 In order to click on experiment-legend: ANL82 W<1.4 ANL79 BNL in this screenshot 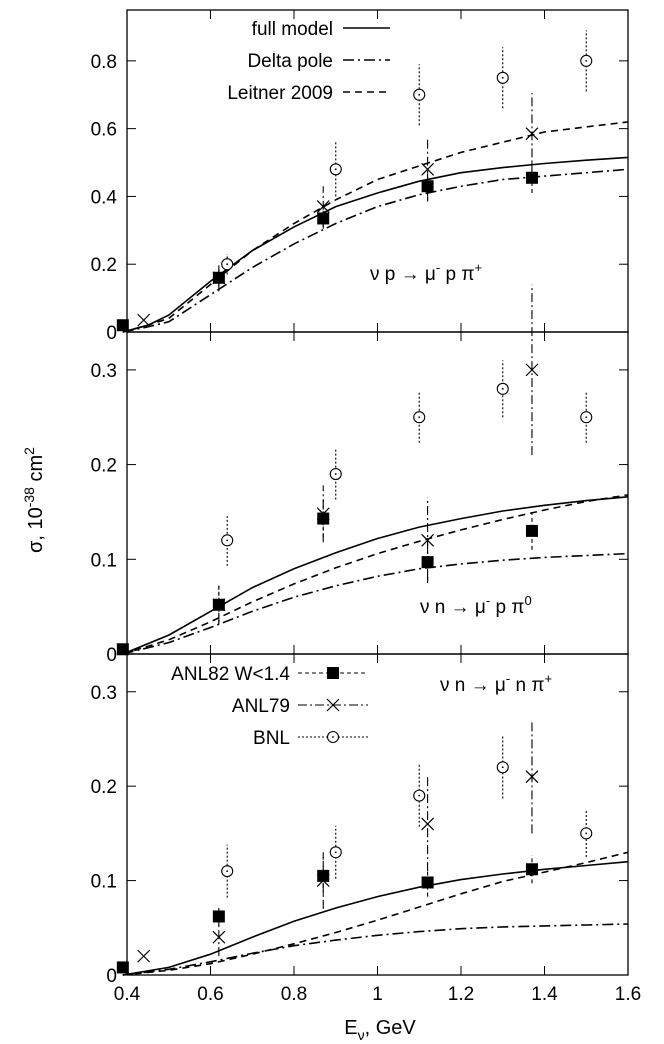, I will do `click(269, 706)`.